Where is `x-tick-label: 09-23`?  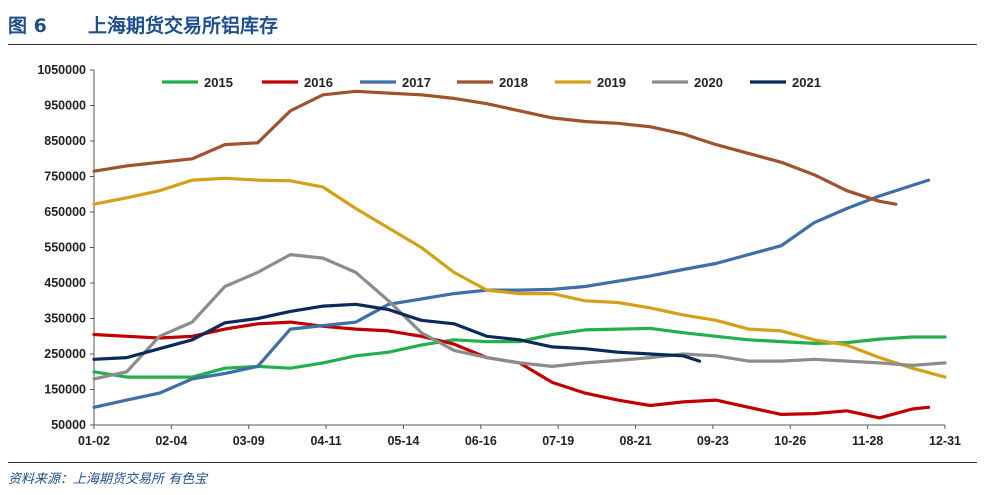 x-tick-label: 09-23 is located at coordinates (713, 441).